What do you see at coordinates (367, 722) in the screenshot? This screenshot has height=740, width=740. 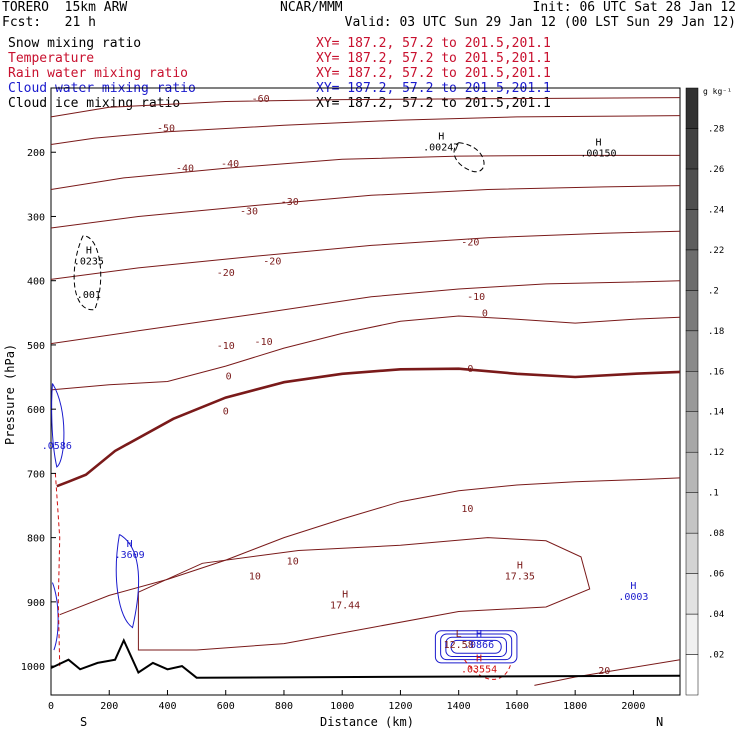 I see `x-axis-title: Distance (km)` at bounding box center [367, 722].